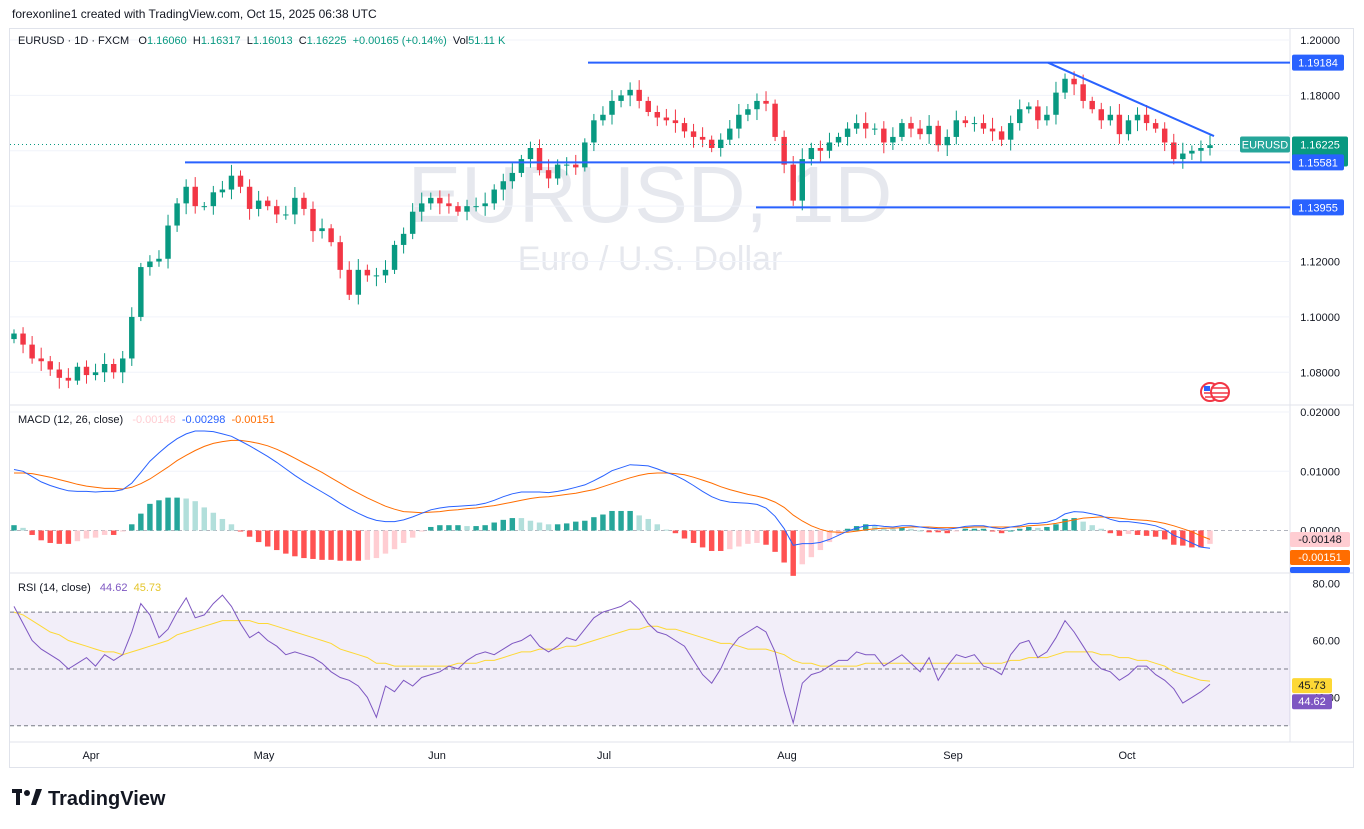 The height and width of the screenshot is (829, 1364). What do you see at coordinates (302, 41) in the screenshot?
I see `close-label: C` at bounding box center [302, 41].